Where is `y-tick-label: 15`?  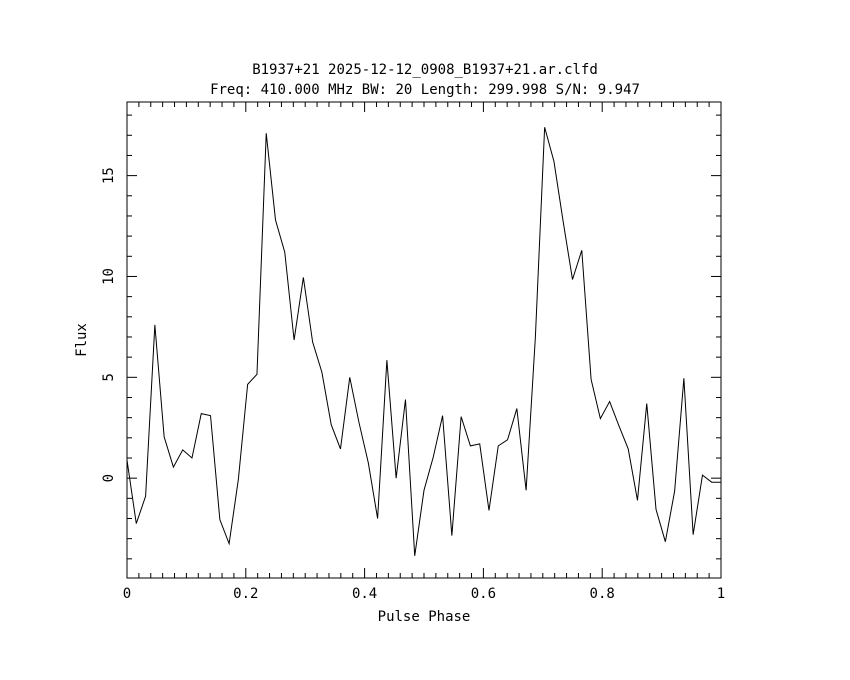 y-tick-label: 15 is located at coordinates (109, 175).